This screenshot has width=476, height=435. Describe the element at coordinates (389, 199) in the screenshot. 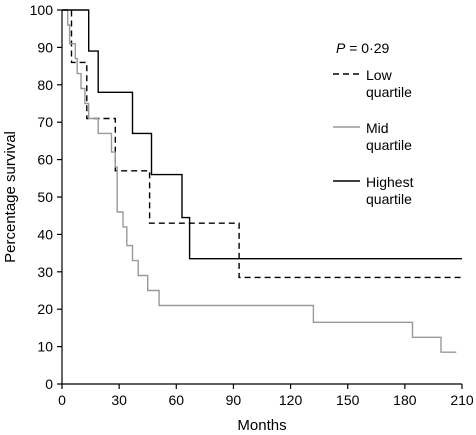

I see `legend-label-highest-quartile: quartile` at that location.